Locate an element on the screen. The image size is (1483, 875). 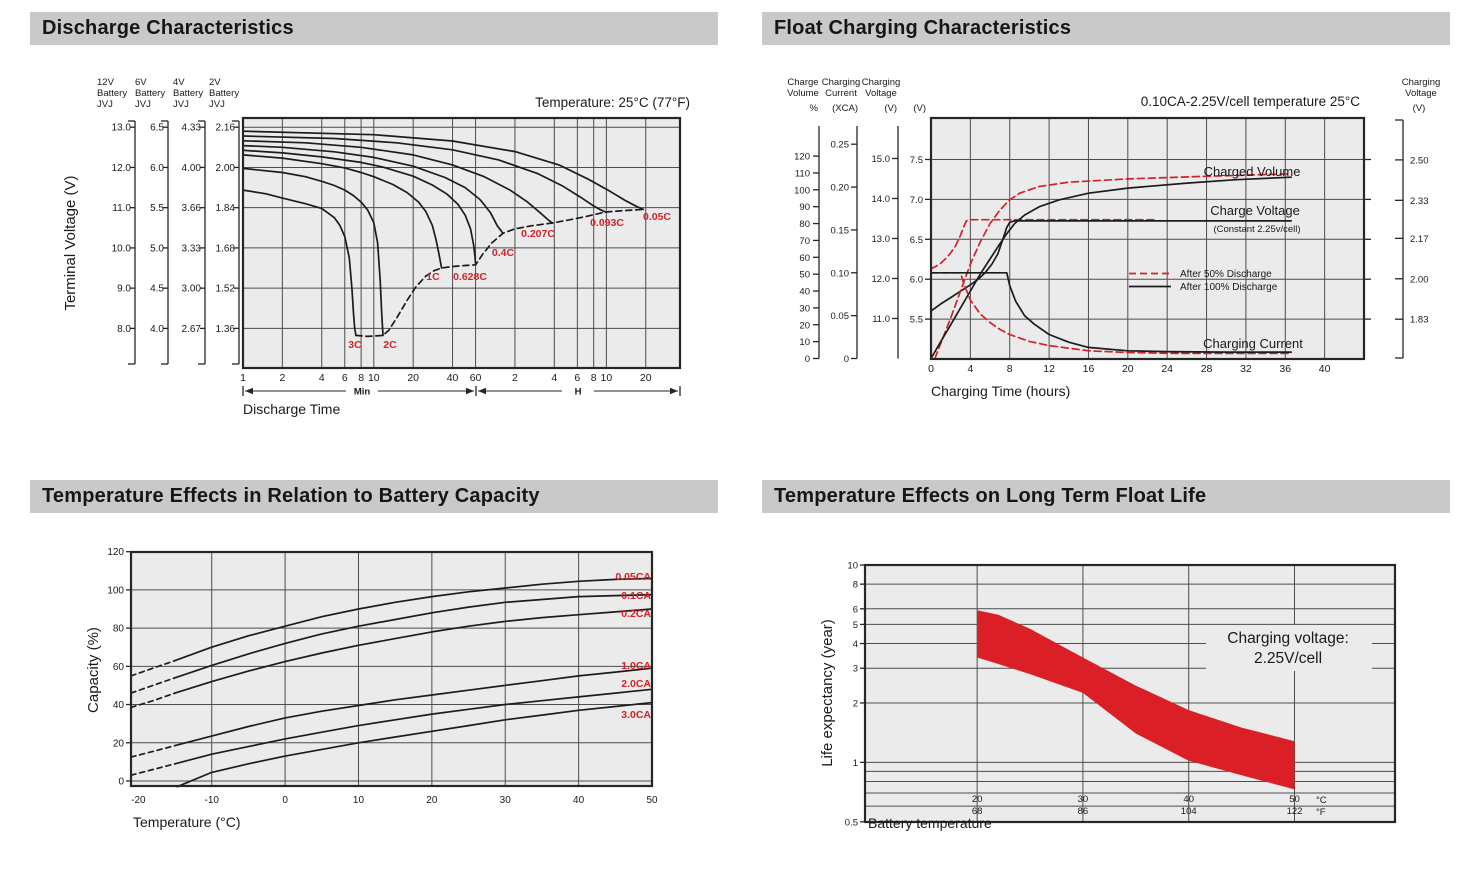
svg-text: After 50% Discharge is located at coordinates (1226, 274).